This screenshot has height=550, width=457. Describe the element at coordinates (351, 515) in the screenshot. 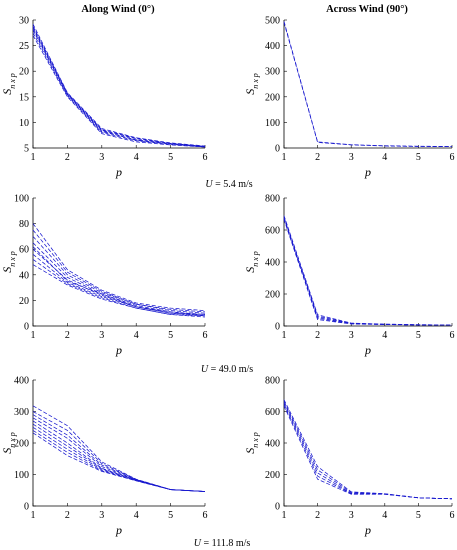

I see `across-u111.8-xtick-label-3: 3` at that location.